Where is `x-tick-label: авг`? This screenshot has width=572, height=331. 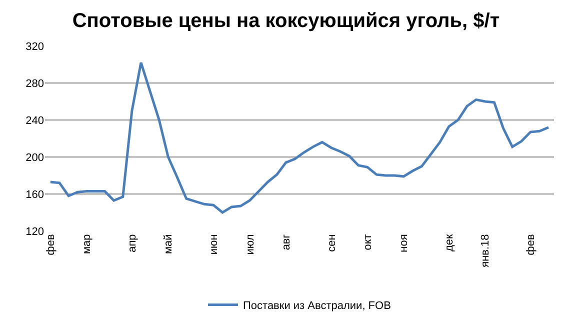 x-tick-label: авг is located at coordinates (286, 242).